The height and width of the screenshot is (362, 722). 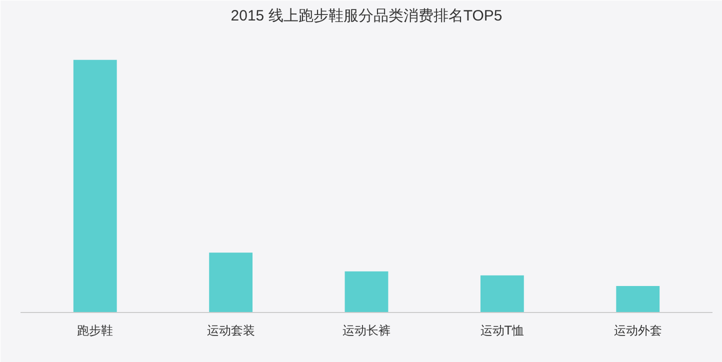 I want to click on x-tick-label: 运动长裤, so click(x=366, y=331).